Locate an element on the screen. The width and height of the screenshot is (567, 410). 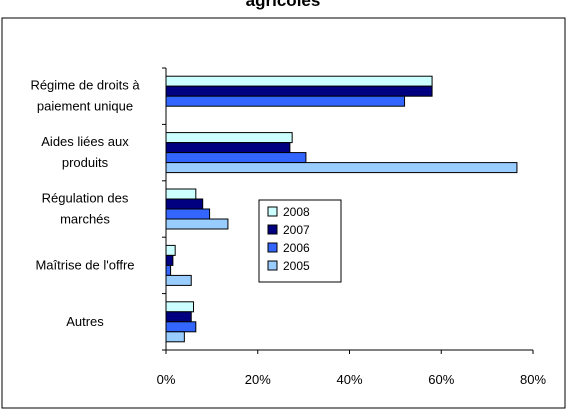
legend-label-2007: 2007 is located at coordinates (296, 230).